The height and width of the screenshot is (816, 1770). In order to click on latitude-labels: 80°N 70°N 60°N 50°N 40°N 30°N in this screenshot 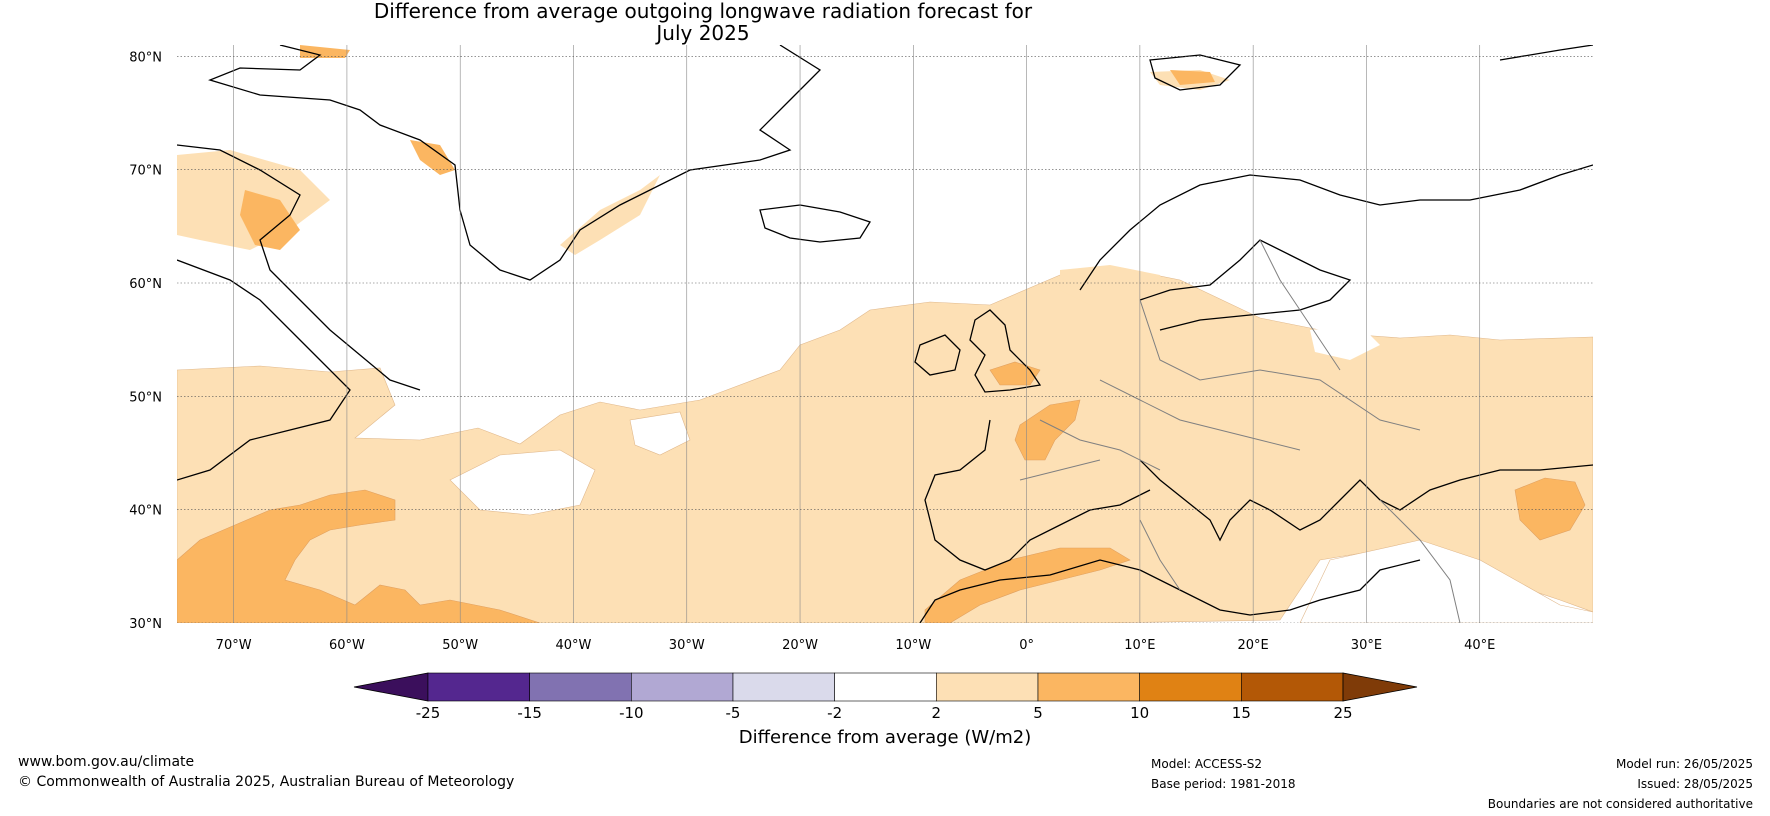, I will do `click(145, 341)`.